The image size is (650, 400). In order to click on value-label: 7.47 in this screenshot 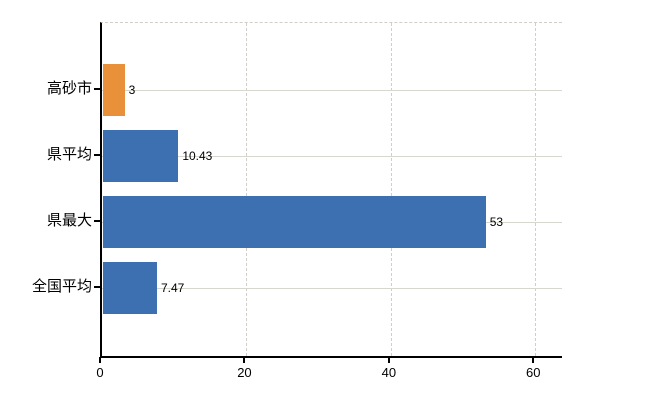, I will do `click(172, 288)`.